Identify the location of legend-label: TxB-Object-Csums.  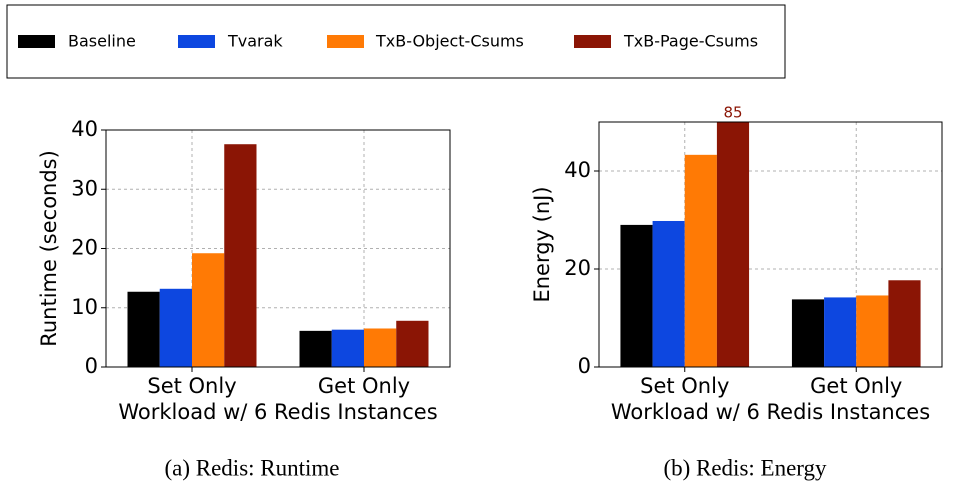
(449, 41).